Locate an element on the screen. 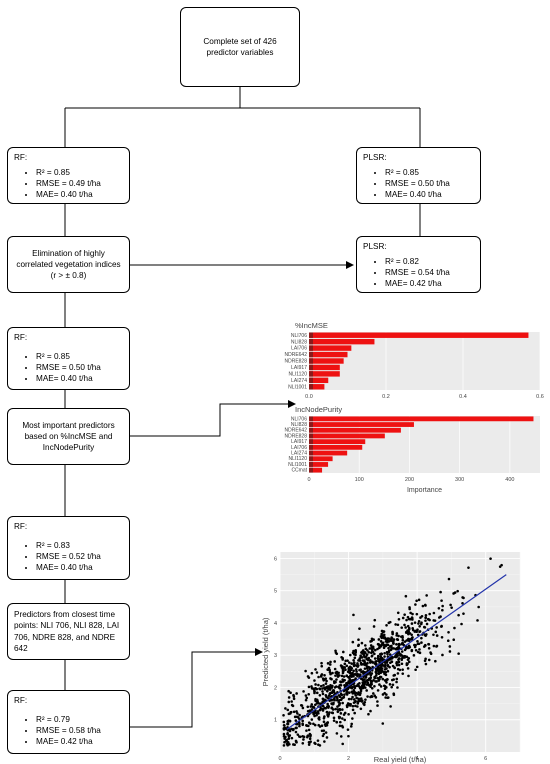 The width and height of the screenshot is (550, 764). scatter-ylabel: Predicted yield (t/ha) is located at coordinates (265, 651).